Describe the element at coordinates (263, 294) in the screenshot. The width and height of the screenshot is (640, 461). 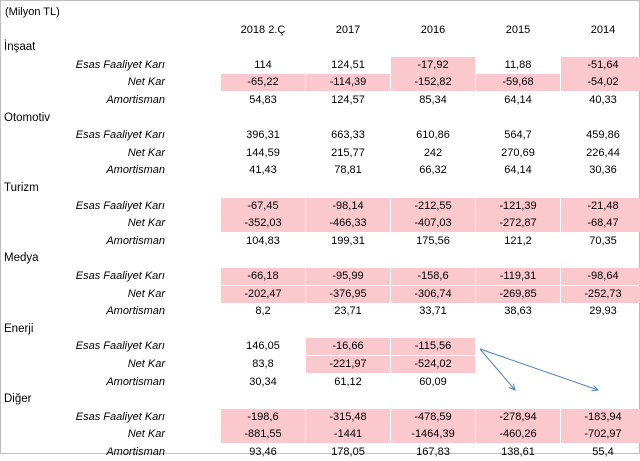
I see `table-cell: -202,47` at that location.